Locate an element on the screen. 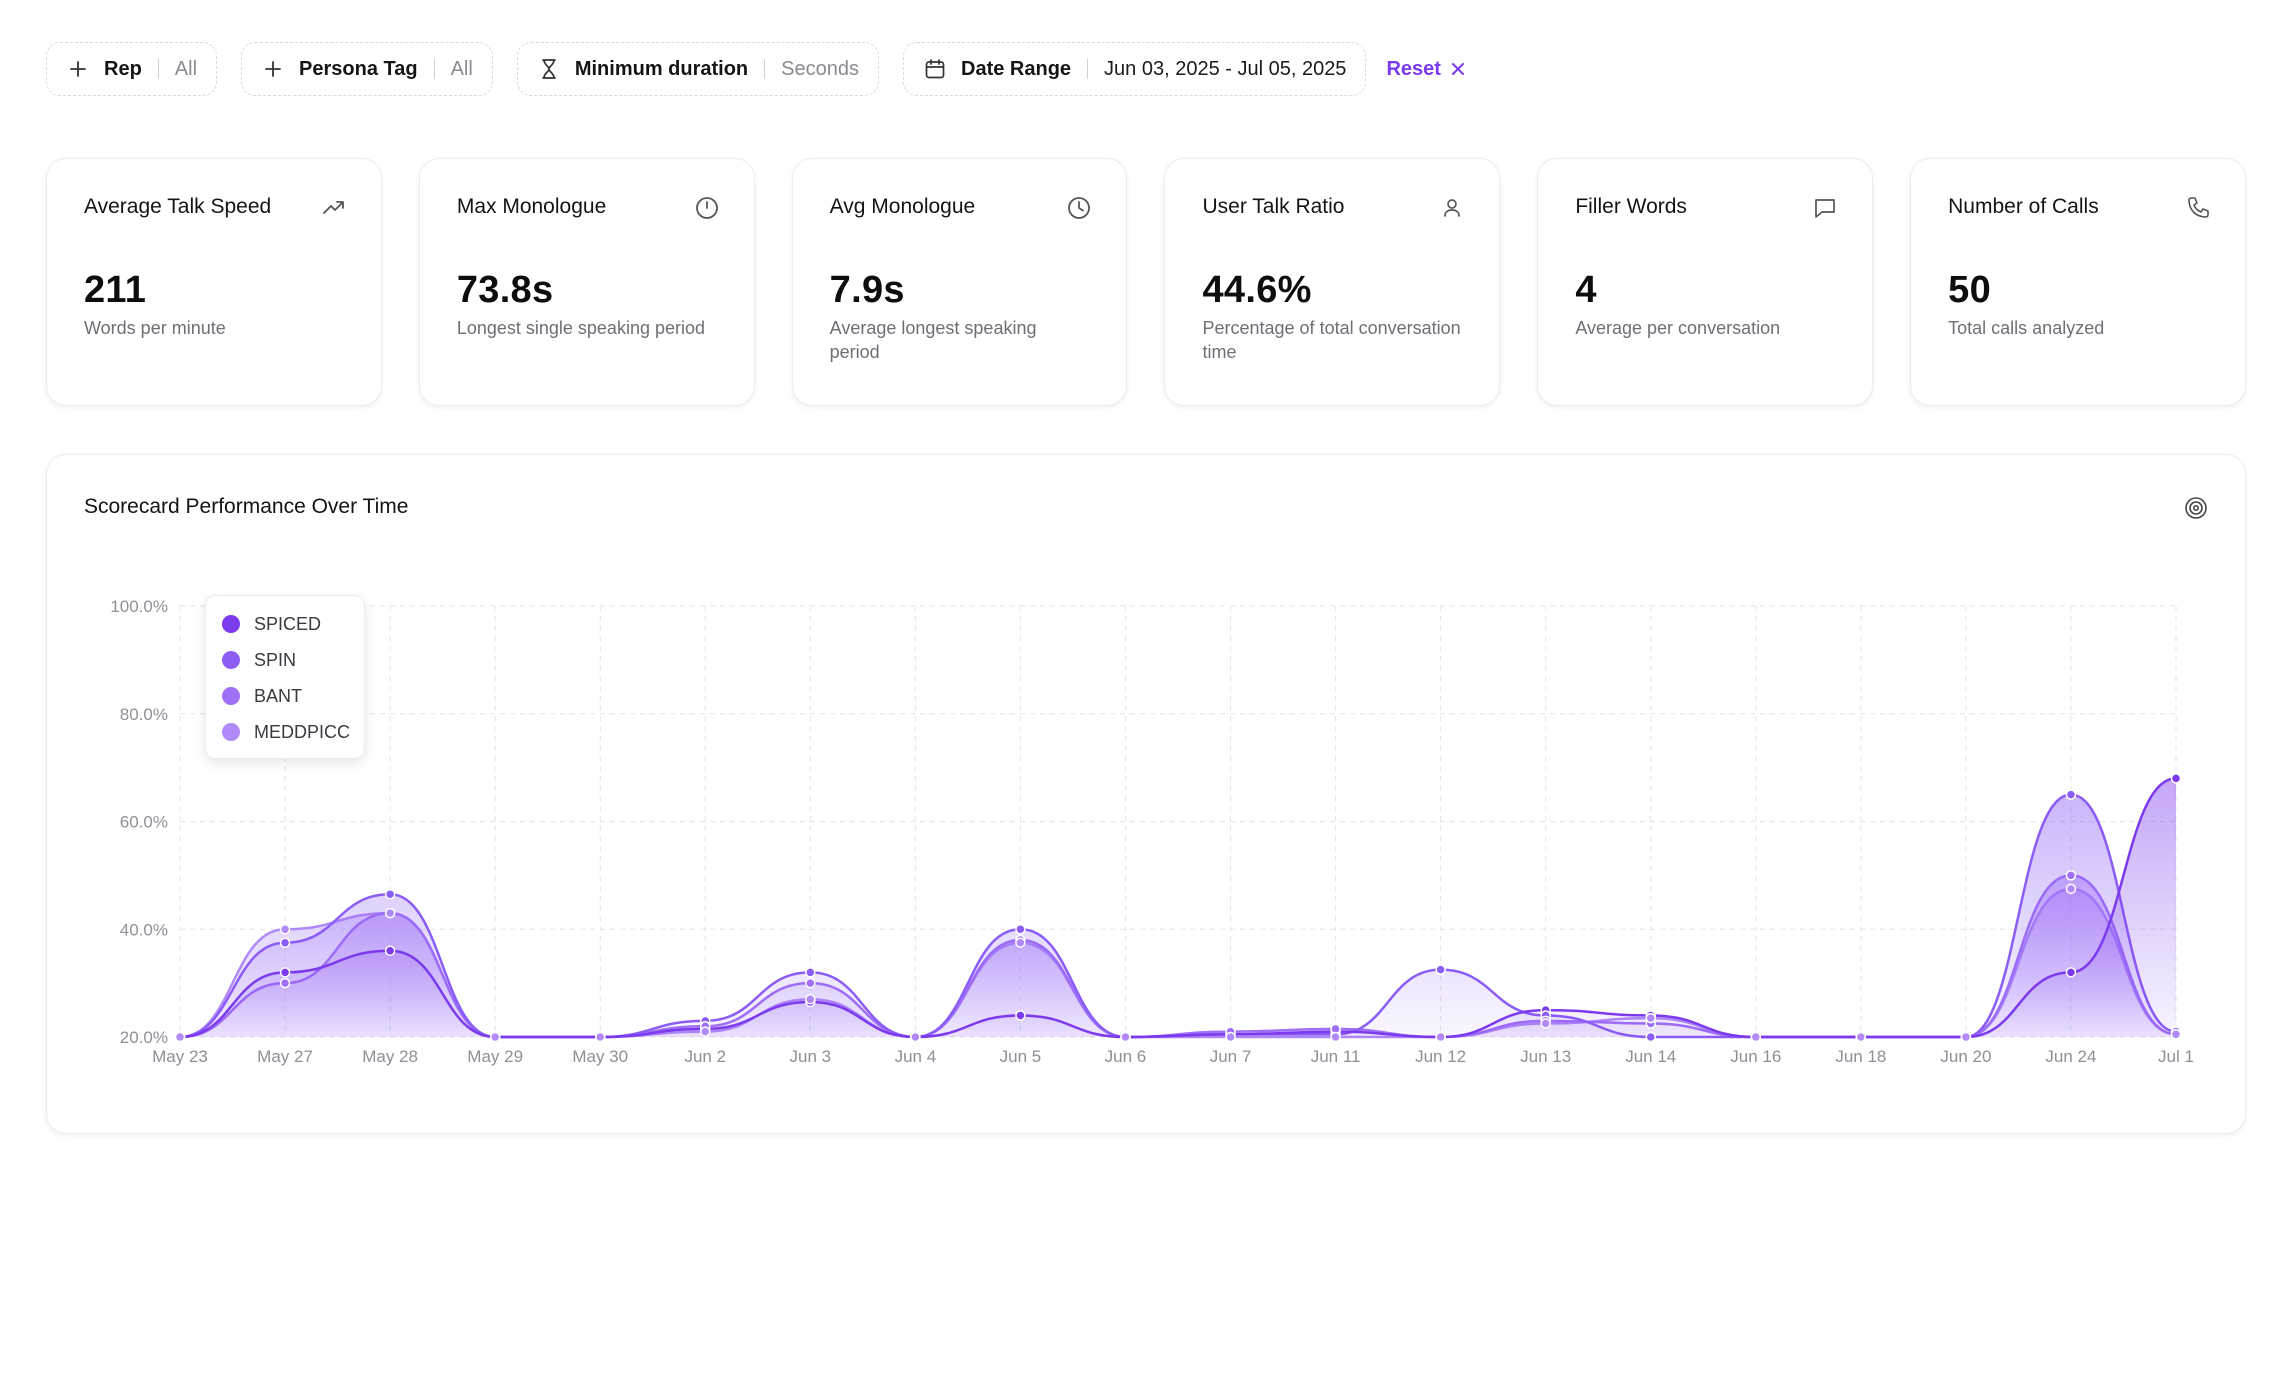 Image resolution: width=2284 pixels, height=1400 pixels. trending-up-icon is located at coordinates (333, 207).